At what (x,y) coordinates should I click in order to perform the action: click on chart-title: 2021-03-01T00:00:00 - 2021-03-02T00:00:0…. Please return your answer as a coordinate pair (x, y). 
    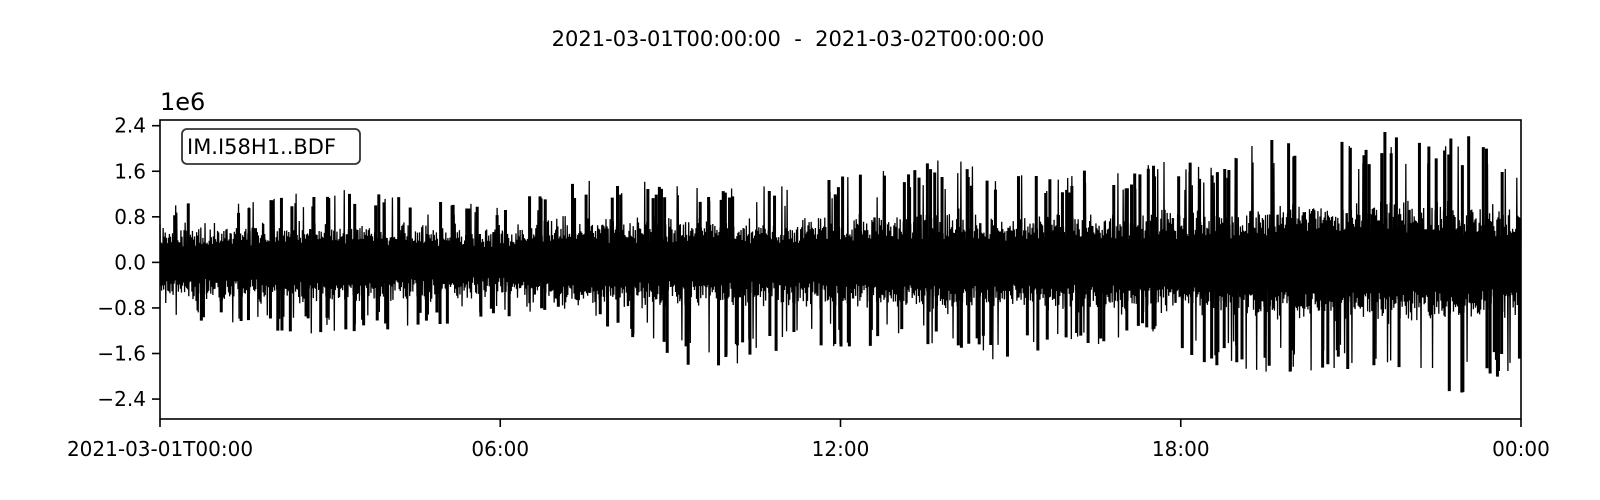
    Looking at the image, I should click on (798, 39).